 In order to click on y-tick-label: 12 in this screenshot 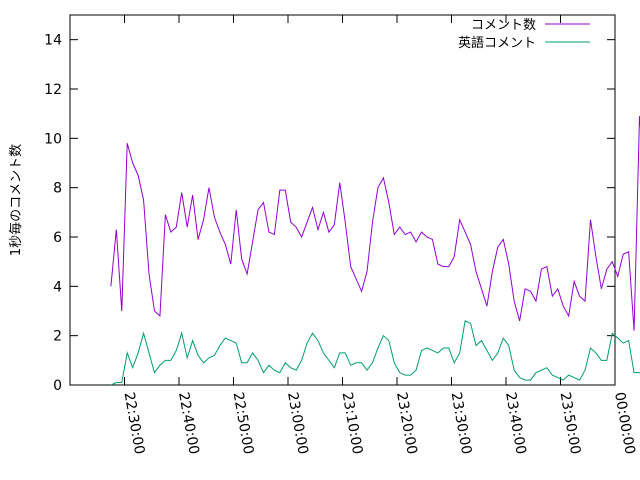, I will do `click(53, 90)`.